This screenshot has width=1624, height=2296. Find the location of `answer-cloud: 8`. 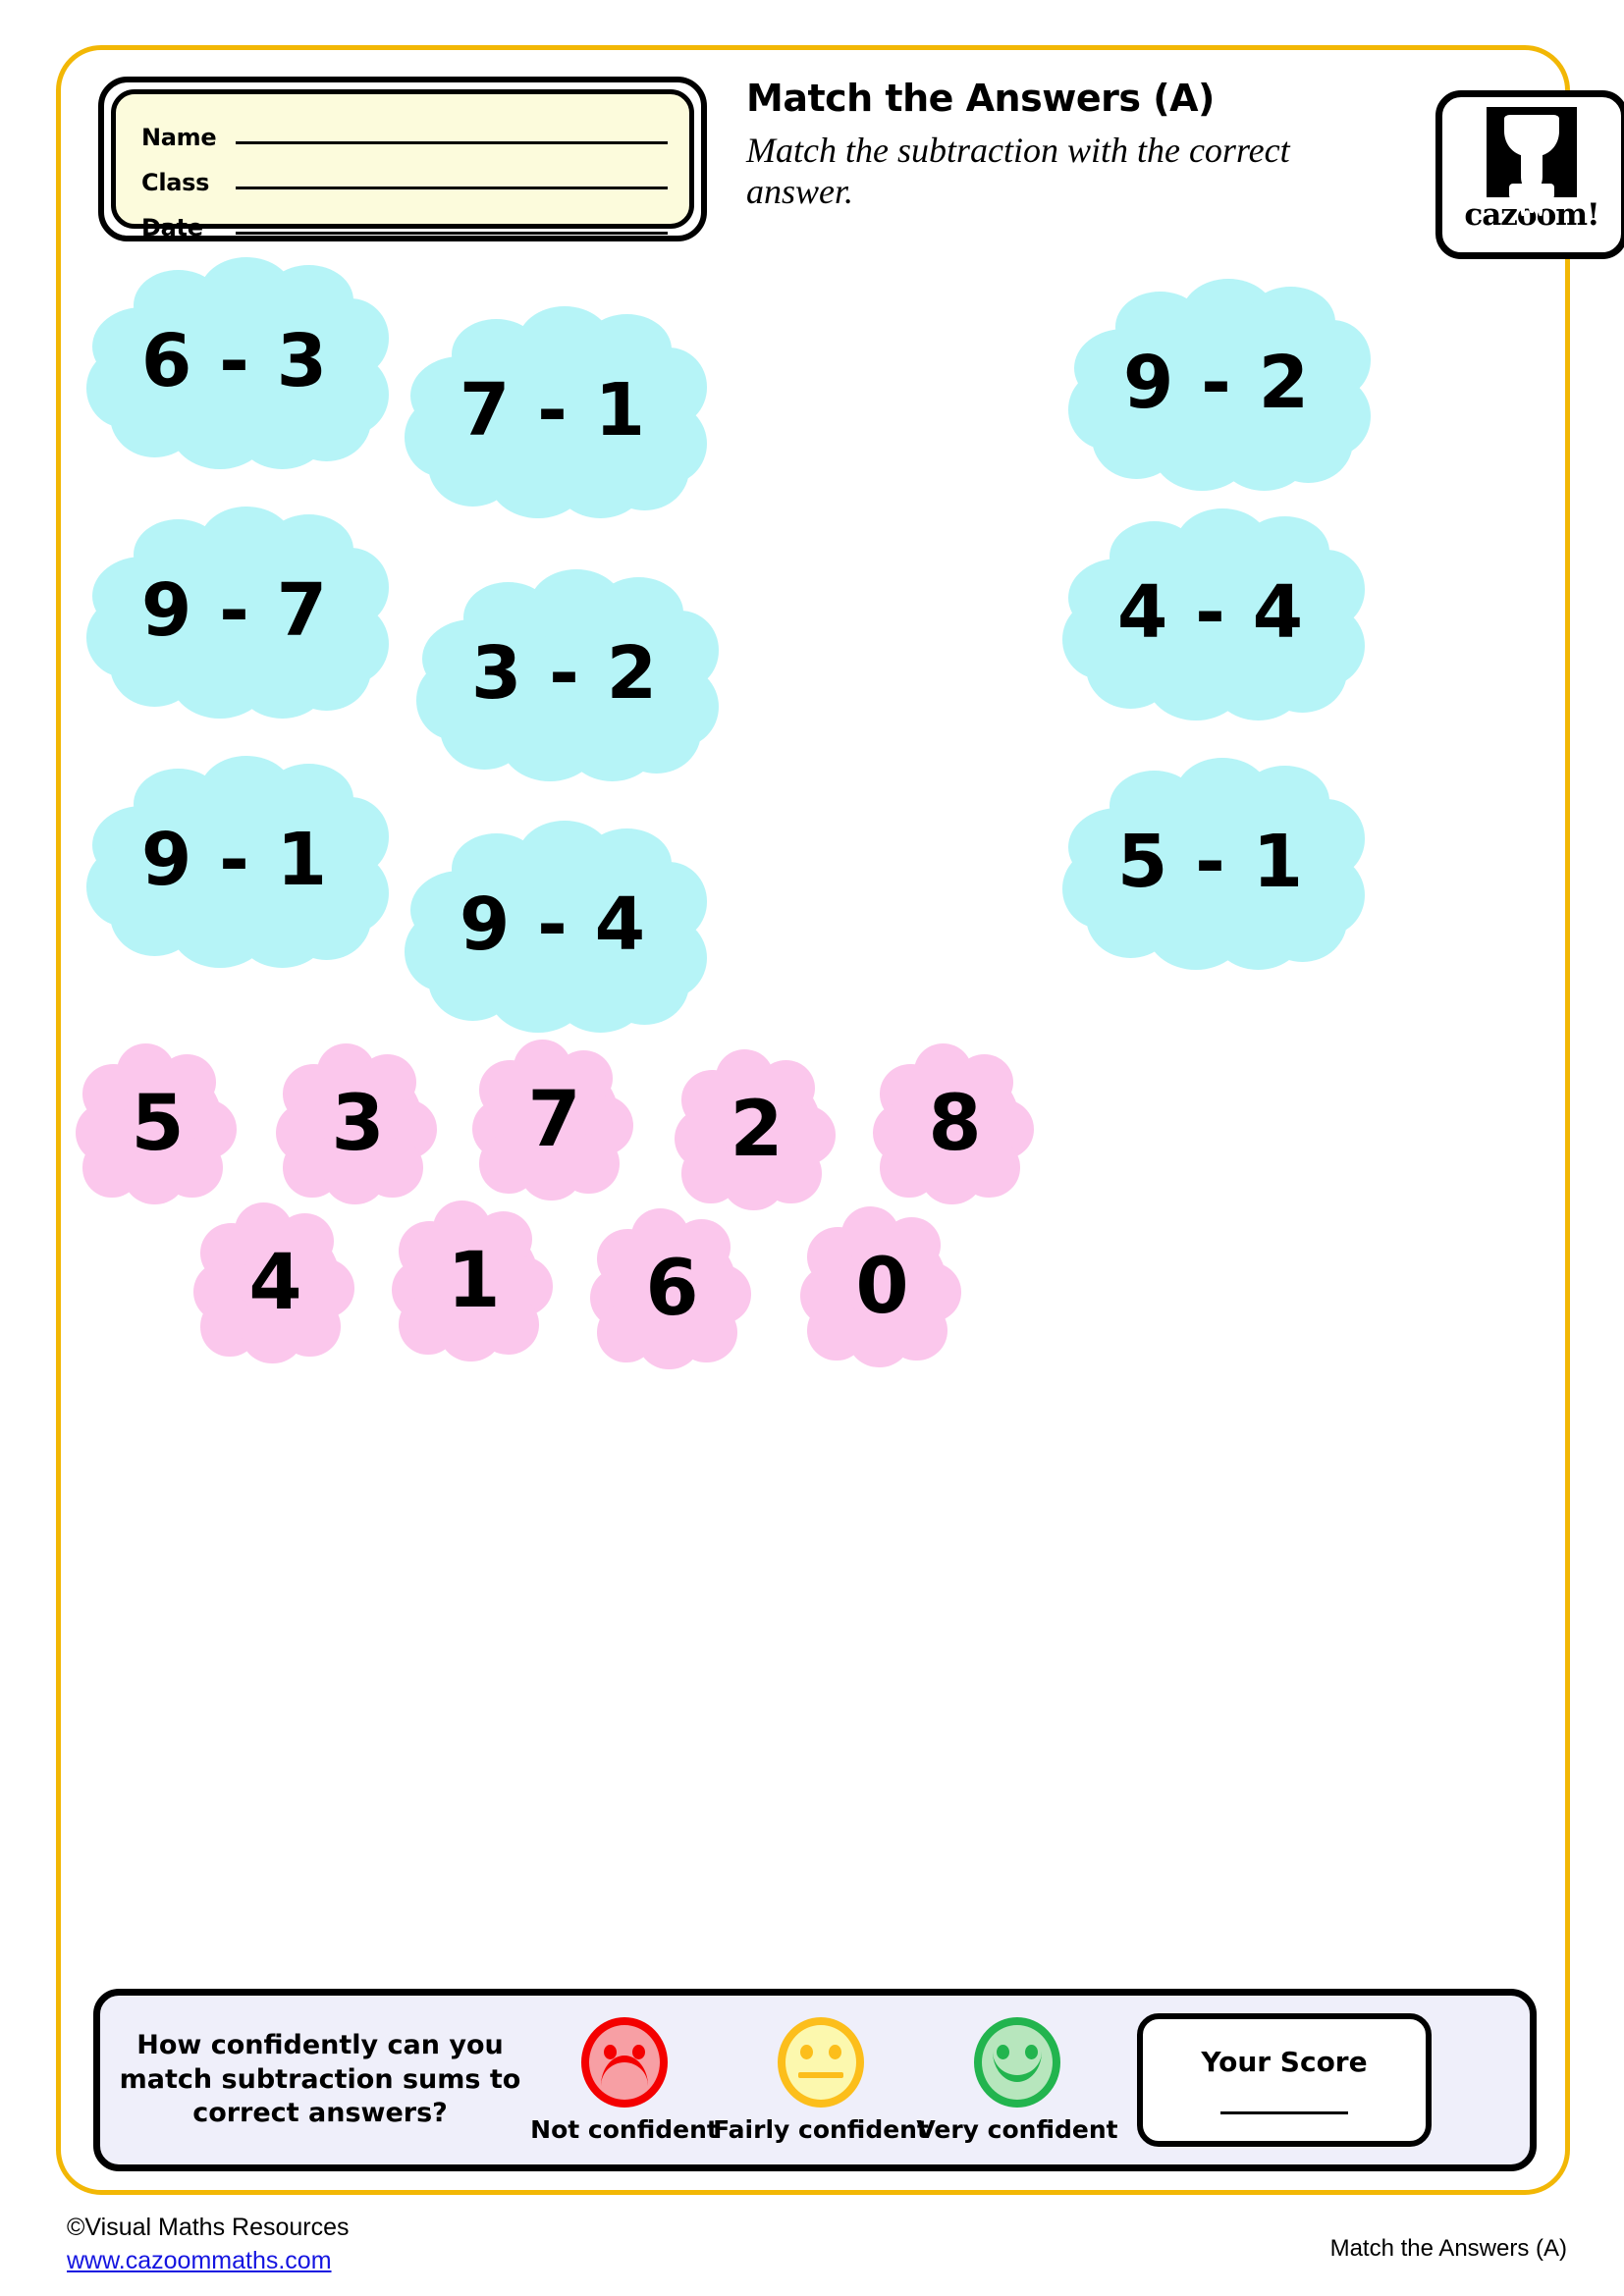

answer-cloud: 8 is located at coordinates (955, 1124).